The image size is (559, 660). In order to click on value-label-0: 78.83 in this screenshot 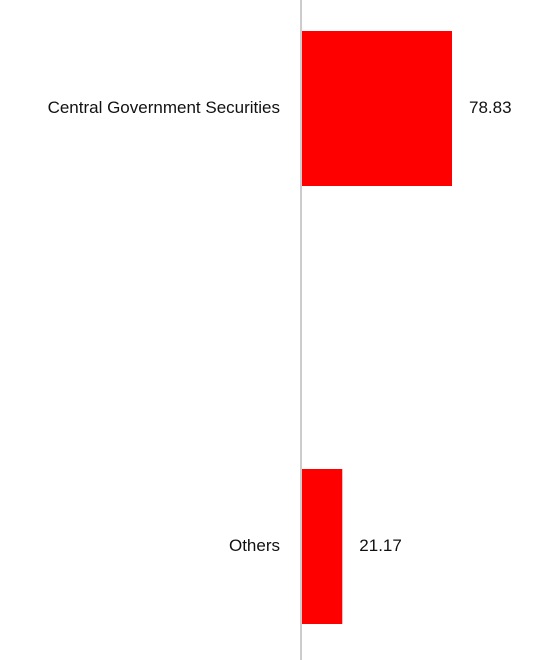, I will do `click(490, 107)`.